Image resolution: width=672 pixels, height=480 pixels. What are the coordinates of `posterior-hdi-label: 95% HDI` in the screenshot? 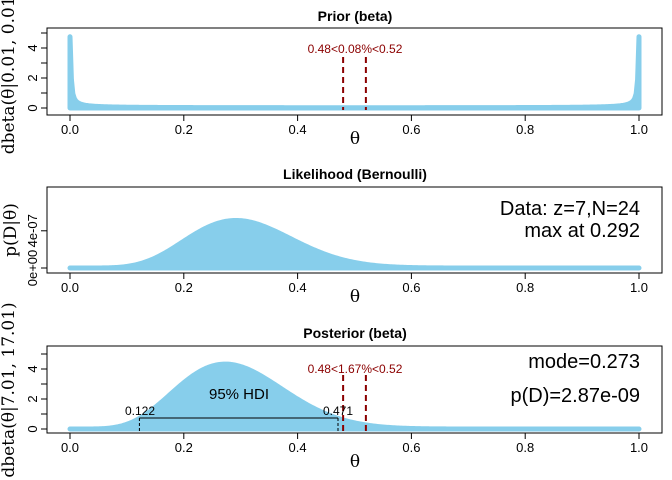 It's located at (239, 394).